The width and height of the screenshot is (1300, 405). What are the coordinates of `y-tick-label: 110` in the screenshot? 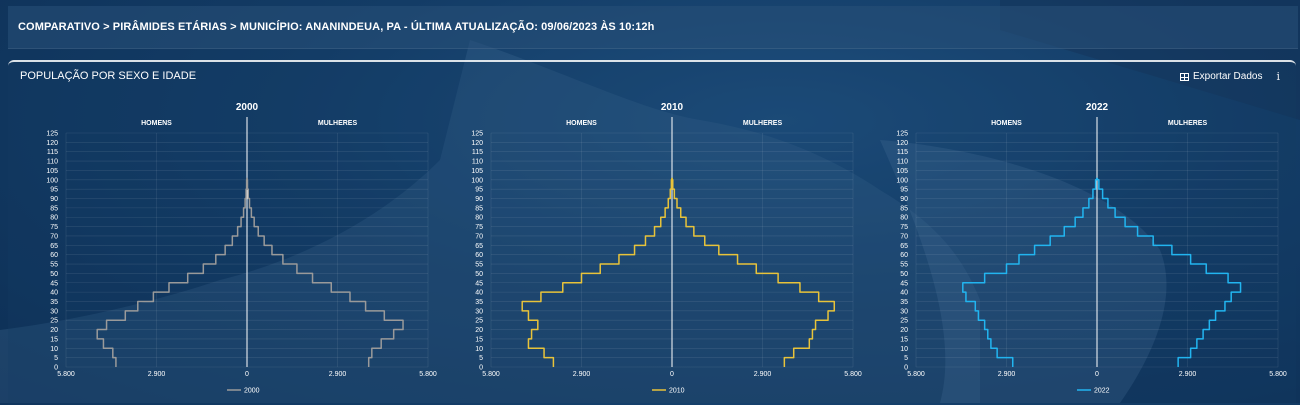 It's located at (477, 162).